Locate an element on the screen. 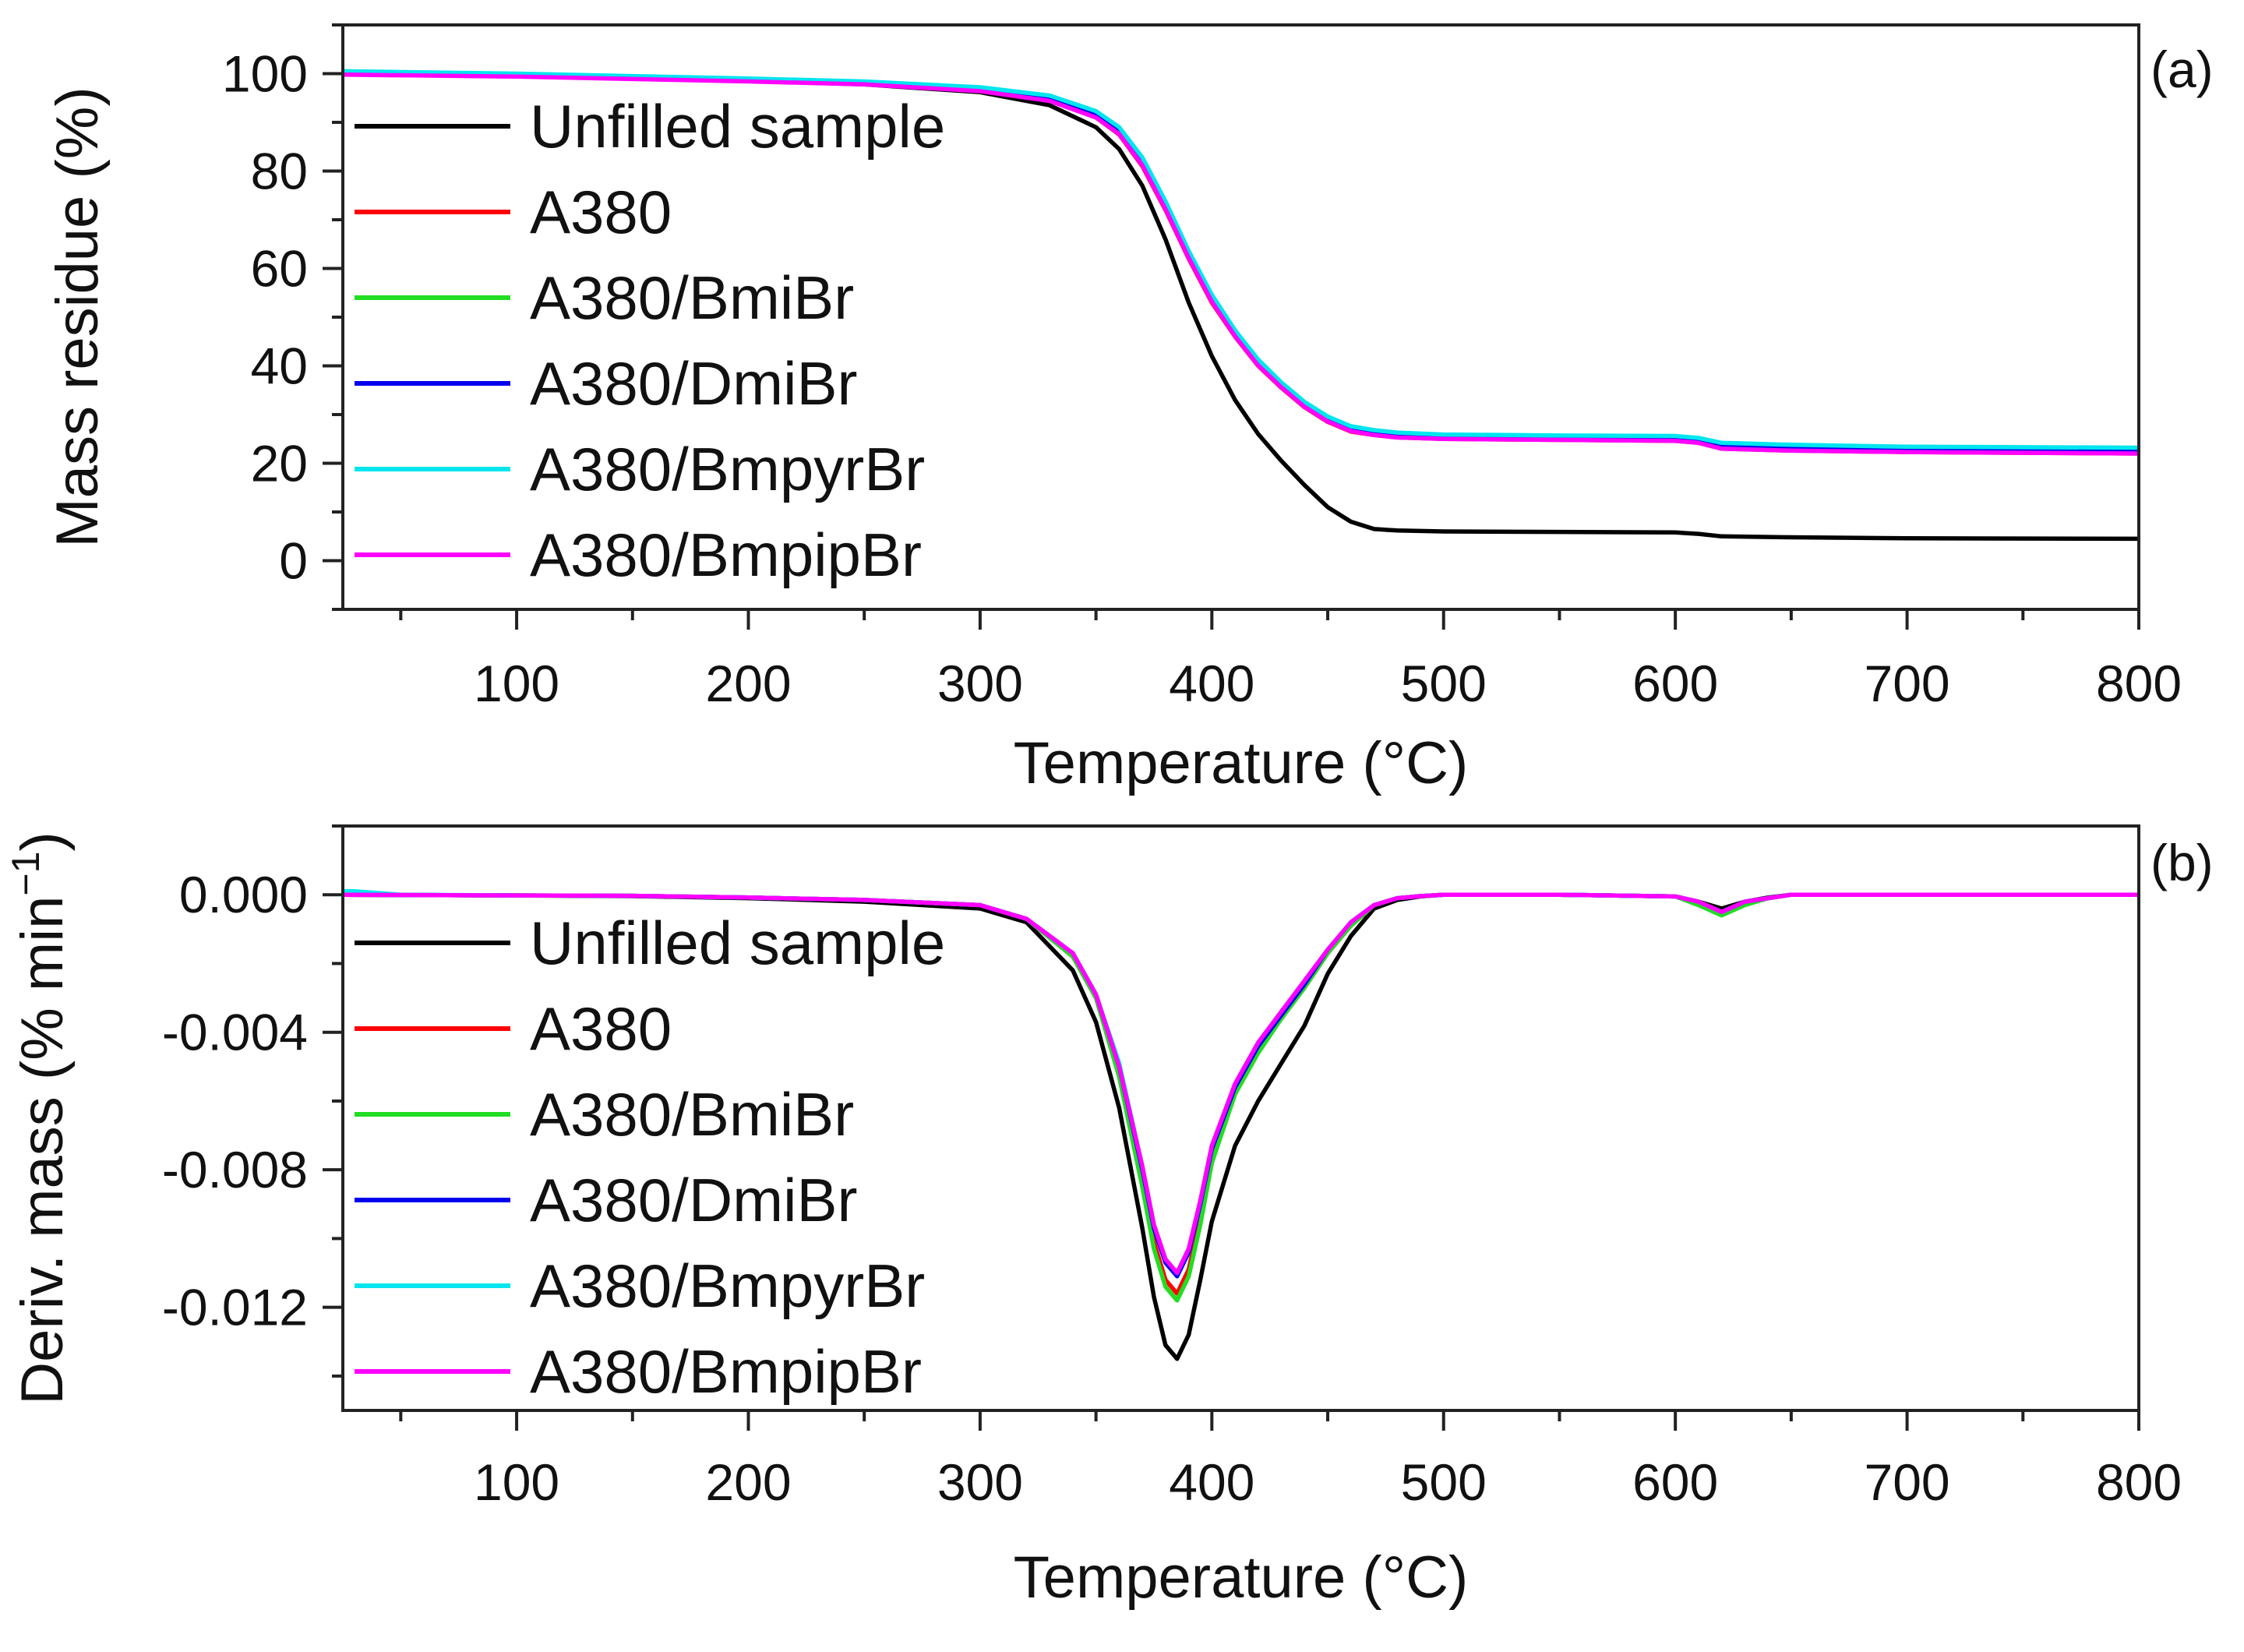 This screenshot has height=1652, width=2244. y-tick-label: 40 is located at coordinates (279, 366).